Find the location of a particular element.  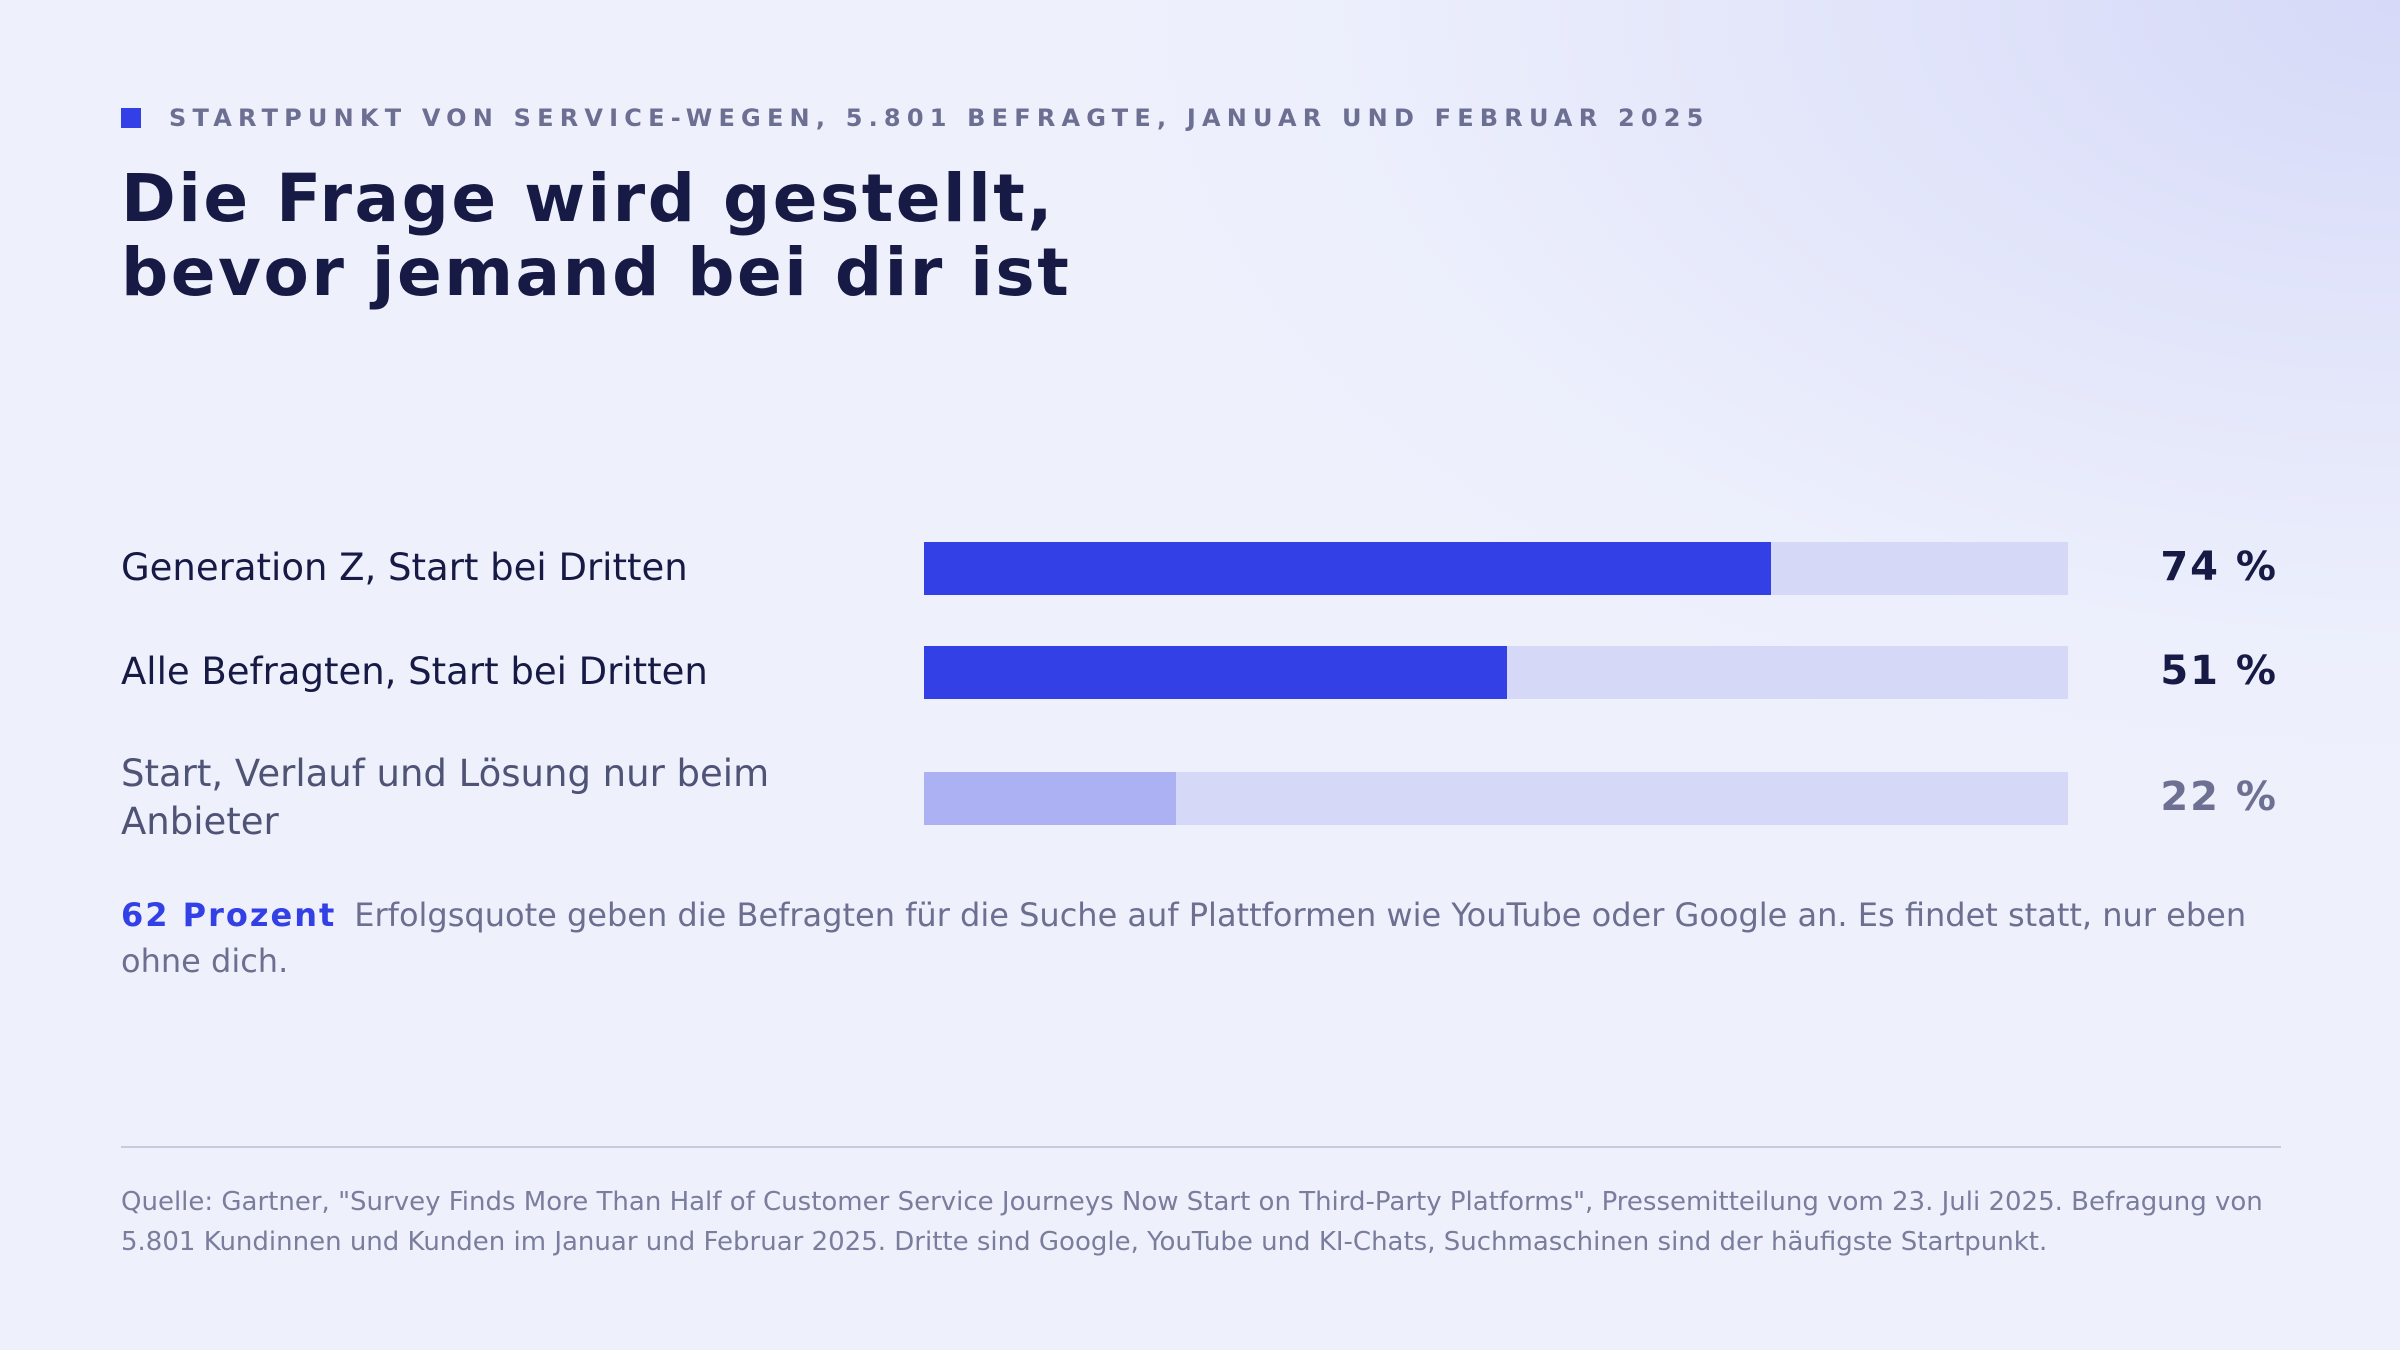

bar-value-label: 74 % is located at coordinates (2219, 567).